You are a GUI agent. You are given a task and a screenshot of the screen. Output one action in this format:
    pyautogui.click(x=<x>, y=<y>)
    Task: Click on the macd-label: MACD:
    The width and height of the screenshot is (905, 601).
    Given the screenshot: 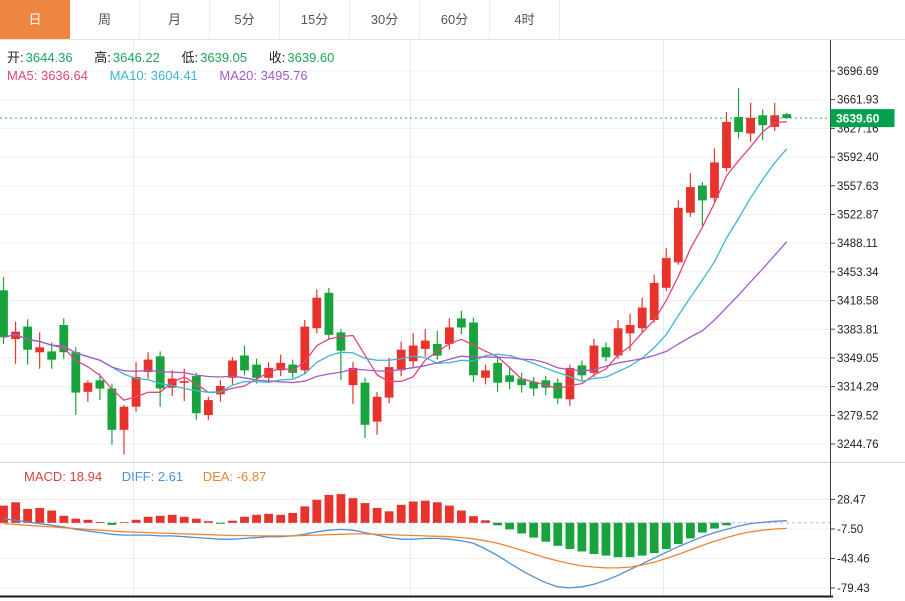 What is the action you would take?
    pyautogui.click(x=45, y=476)
    